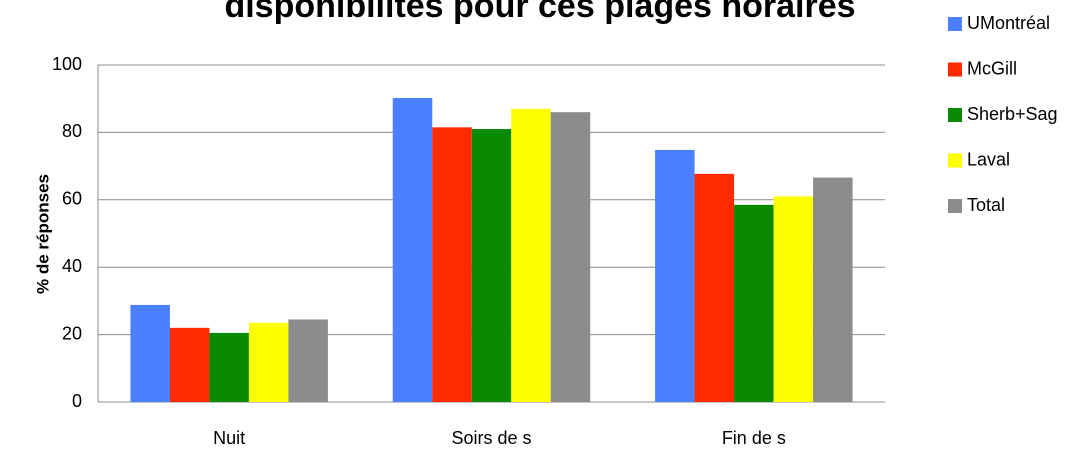  I want to click on y-tick-label: 80, so click(72, 131).